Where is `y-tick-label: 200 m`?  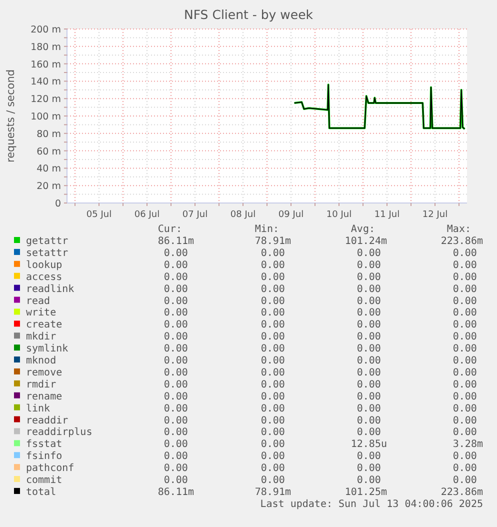 y-tick-label: 200 m is located at coordinates (45, 30).